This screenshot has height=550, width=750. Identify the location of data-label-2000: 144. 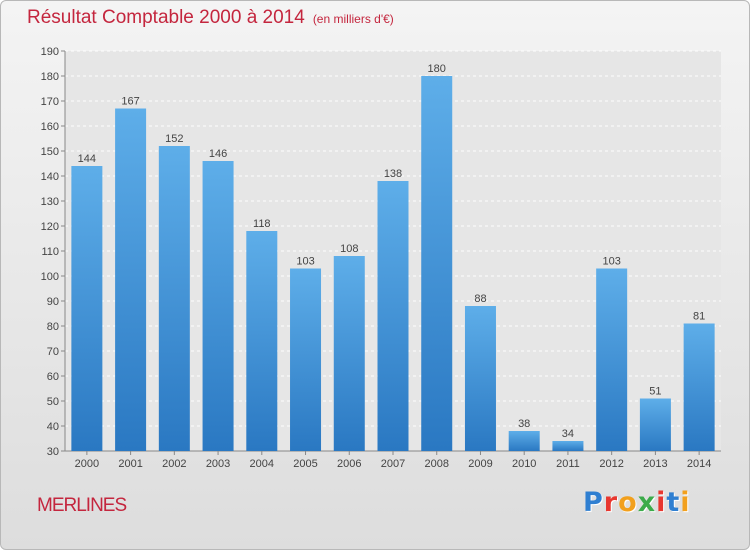
(87, 159).